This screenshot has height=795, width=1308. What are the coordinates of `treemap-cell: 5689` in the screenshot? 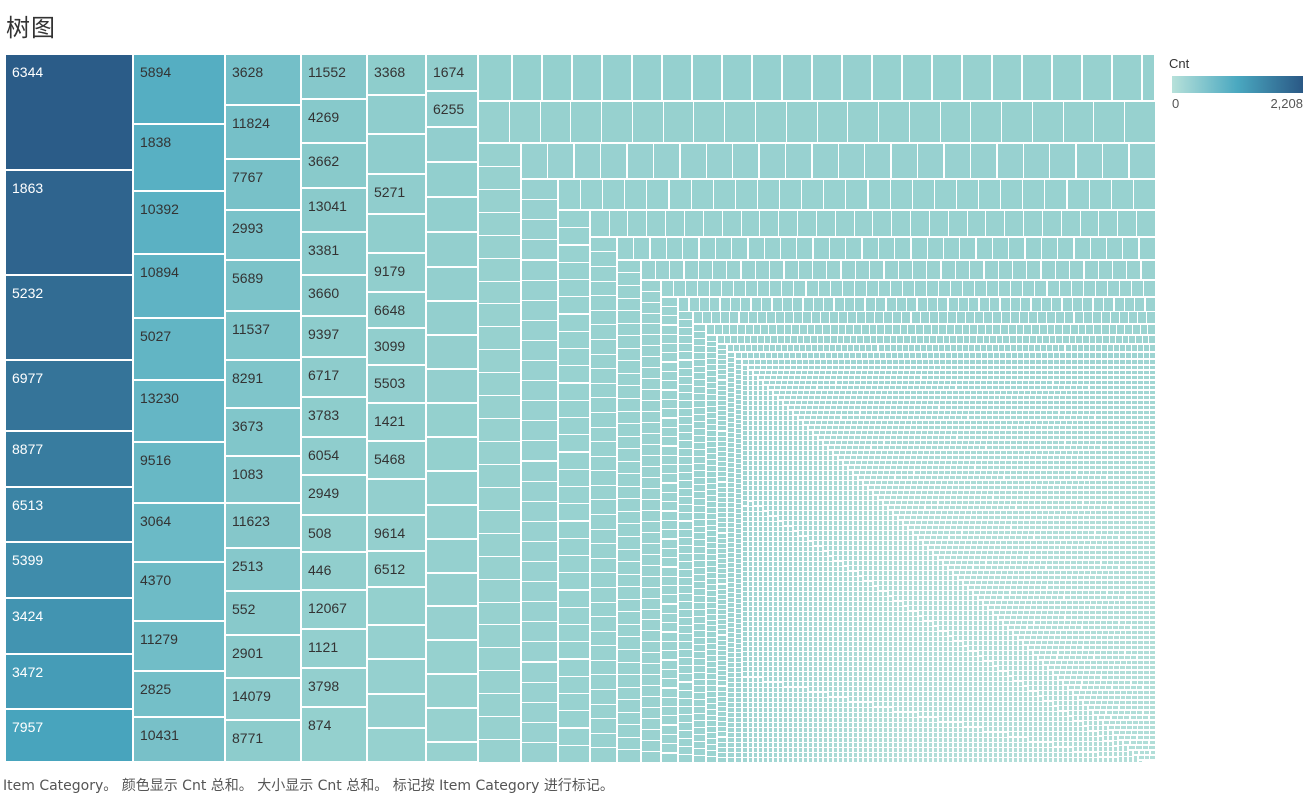 It's located at (263, 285).